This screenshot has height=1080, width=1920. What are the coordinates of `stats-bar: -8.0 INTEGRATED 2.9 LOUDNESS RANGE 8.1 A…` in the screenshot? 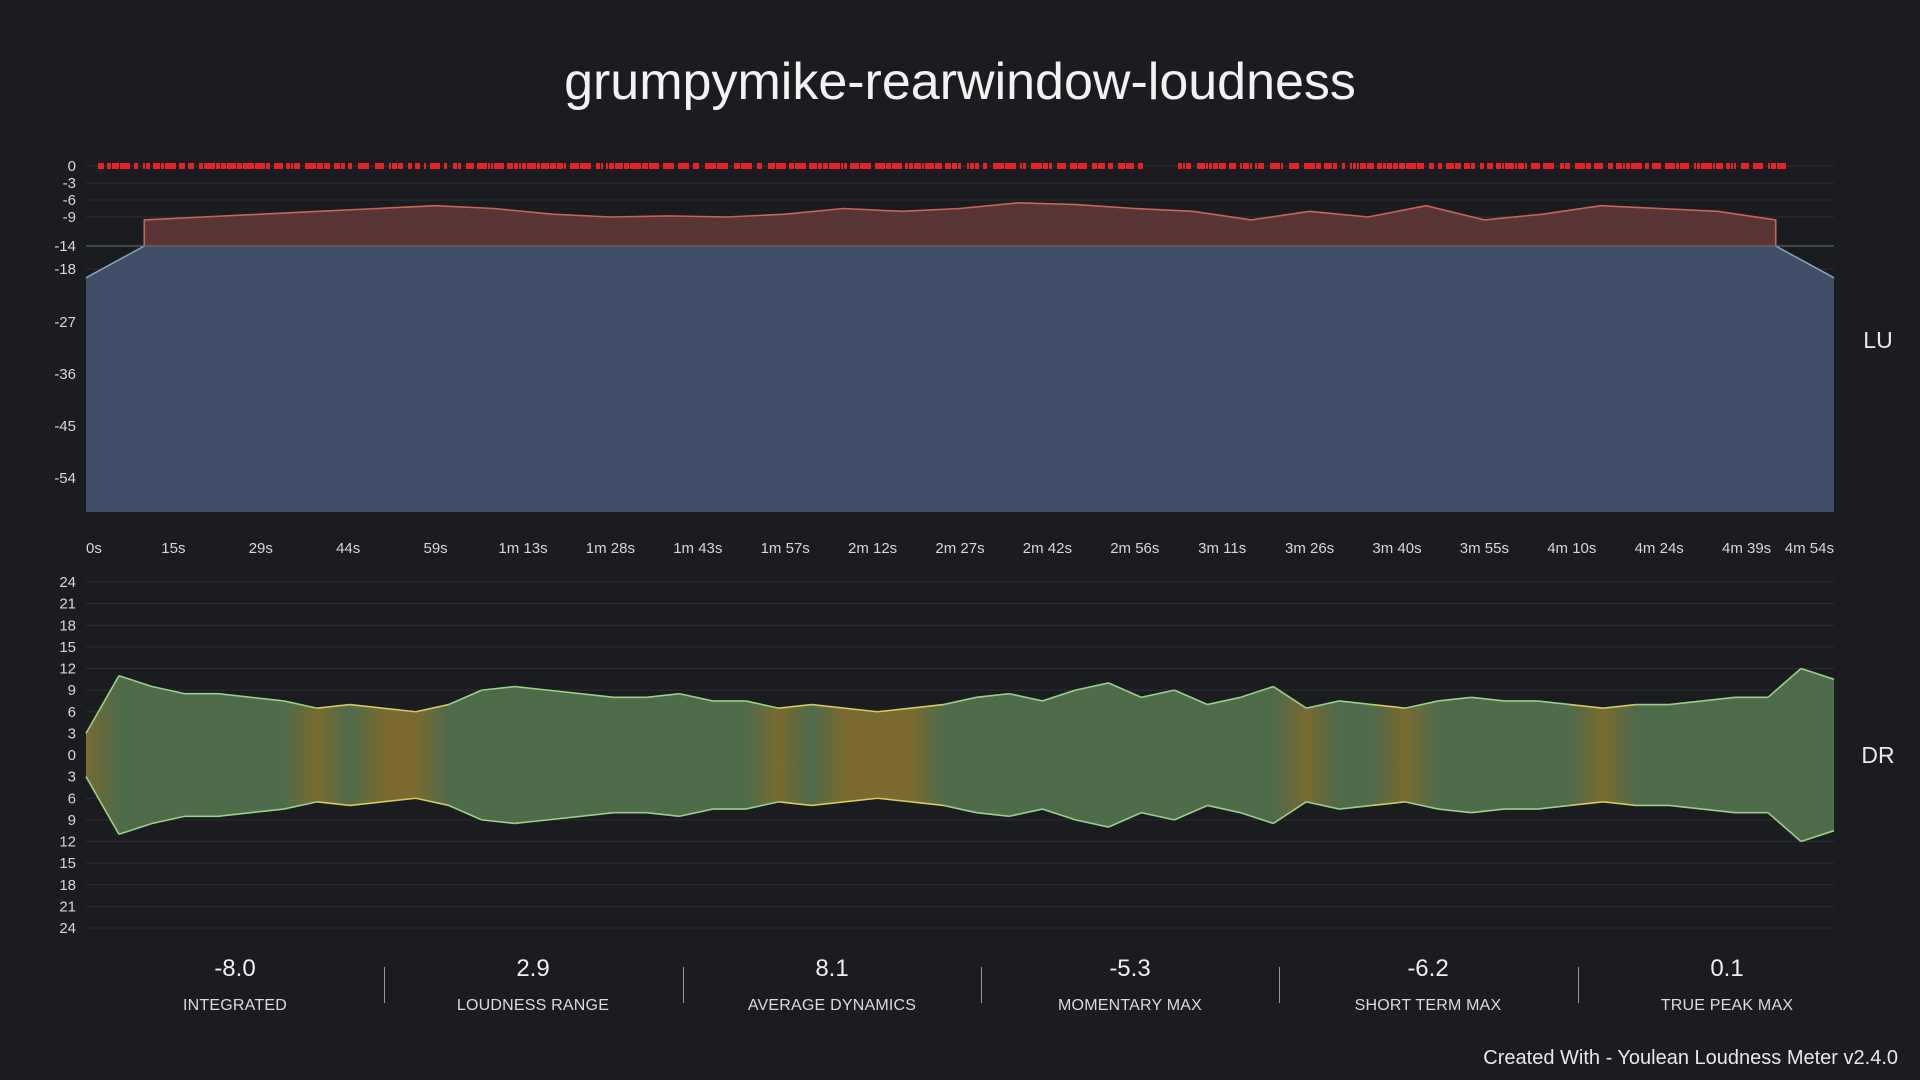 It's located at (983, 990).